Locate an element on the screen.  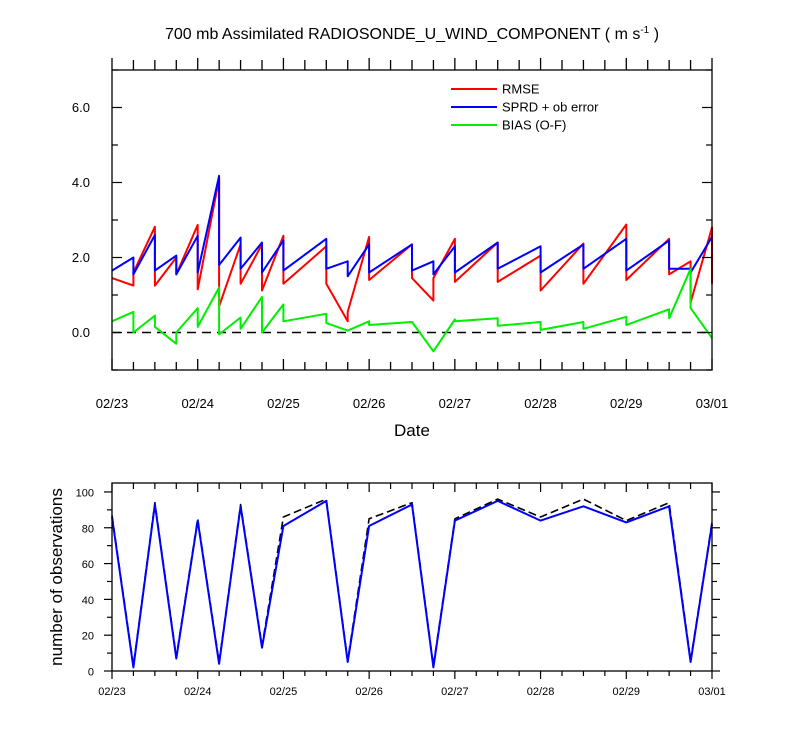
bottom-y-tick-labels: 0 20 40 60 80 100 is located at coordinates (85, 582).